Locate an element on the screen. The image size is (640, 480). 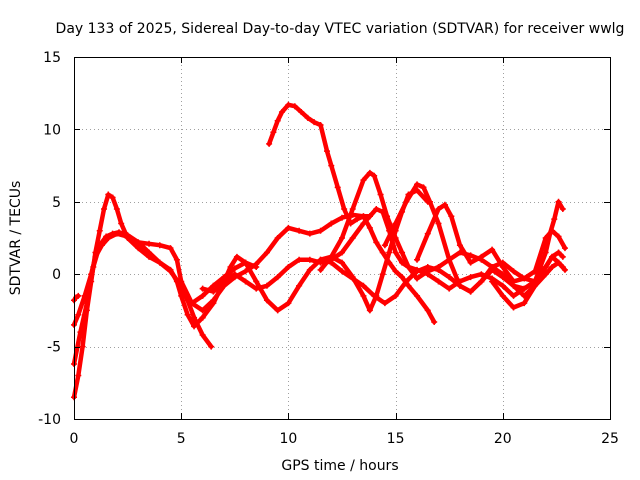
x-tick-label: 10 is located at coordinates (288, 439).